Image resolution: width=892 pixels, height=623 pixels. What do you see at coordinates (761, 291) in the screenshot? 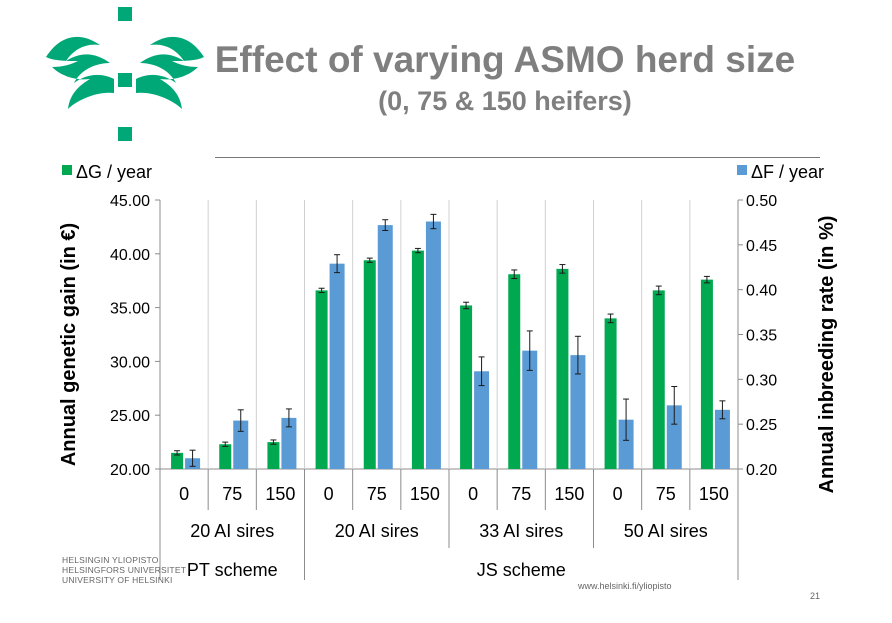
I see `y2-tick-label: 0.40` at bounding box center [761, 291].